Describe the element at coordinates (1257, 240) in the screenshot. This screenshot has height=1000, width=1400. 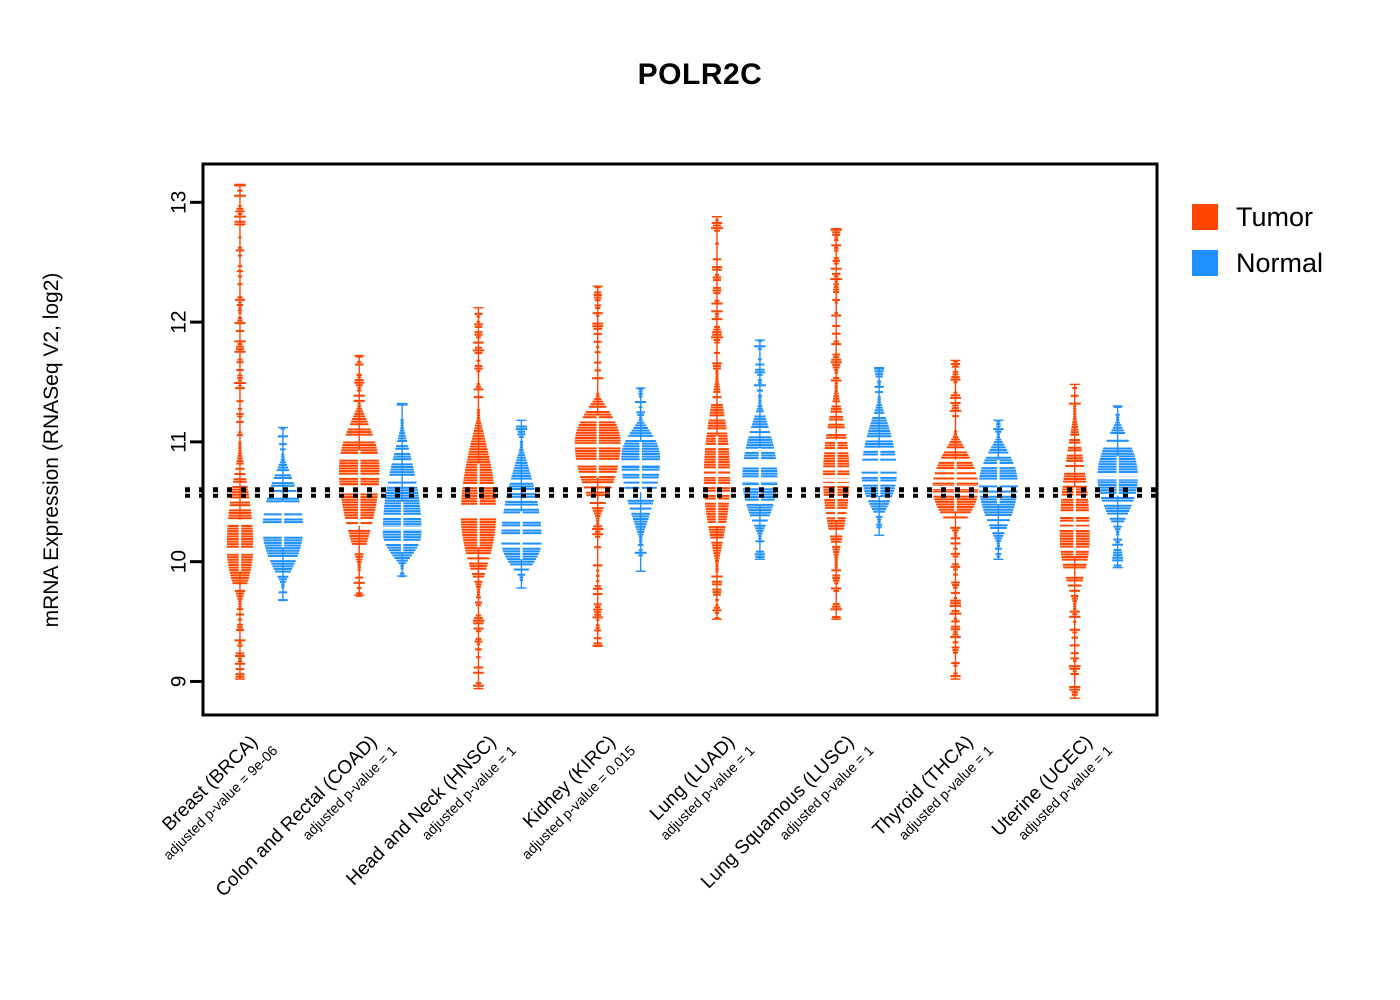
I see `legend: Tumor Normal` at that location.